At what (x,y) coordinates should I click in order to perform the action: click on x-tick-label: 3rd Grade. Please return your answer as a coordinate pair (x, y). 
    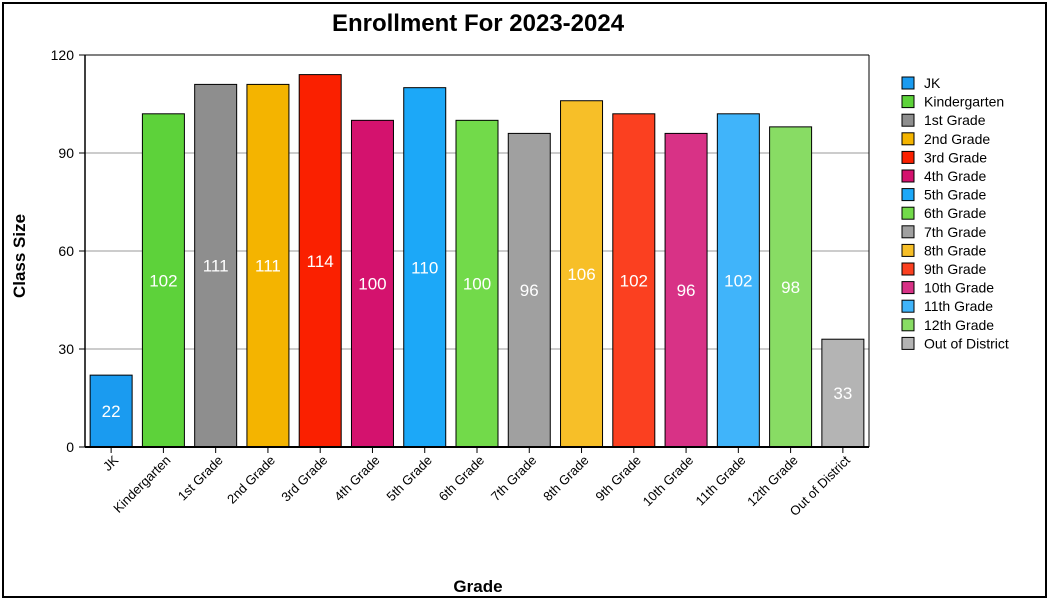
    Looking at the image, I should click on (304, 479).